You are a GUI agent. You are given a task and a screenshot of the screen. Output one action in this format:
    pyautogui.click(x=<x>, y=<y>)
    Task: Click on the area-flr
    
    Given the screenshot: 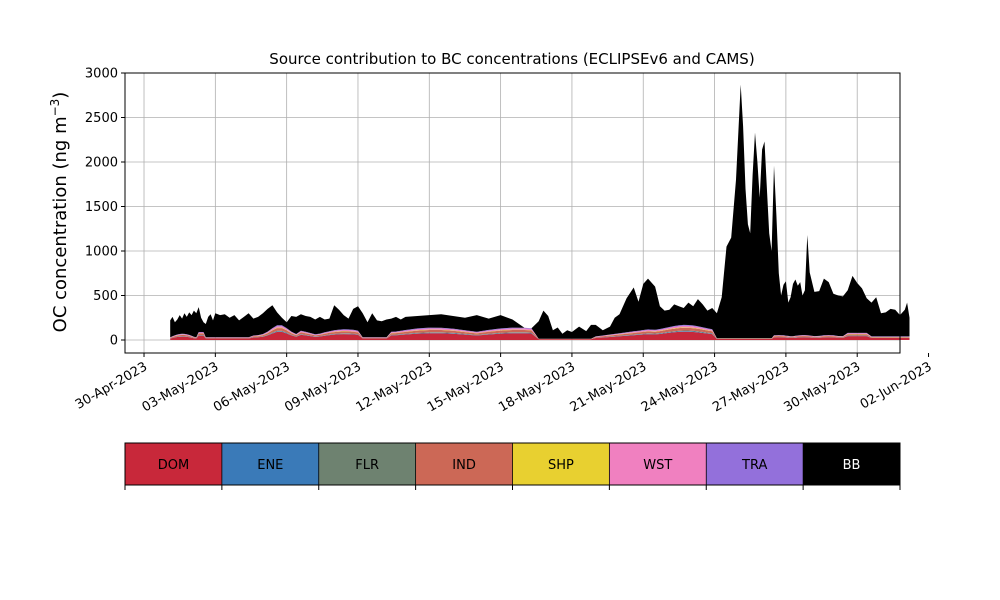 What is the action you would take?
    pyautogui.click(x=540, y=335)
    